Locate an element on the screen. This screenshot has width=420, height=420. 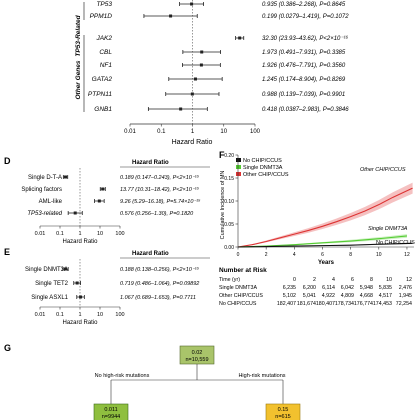
legend-swatch-other is located at coordinates (238, 174).